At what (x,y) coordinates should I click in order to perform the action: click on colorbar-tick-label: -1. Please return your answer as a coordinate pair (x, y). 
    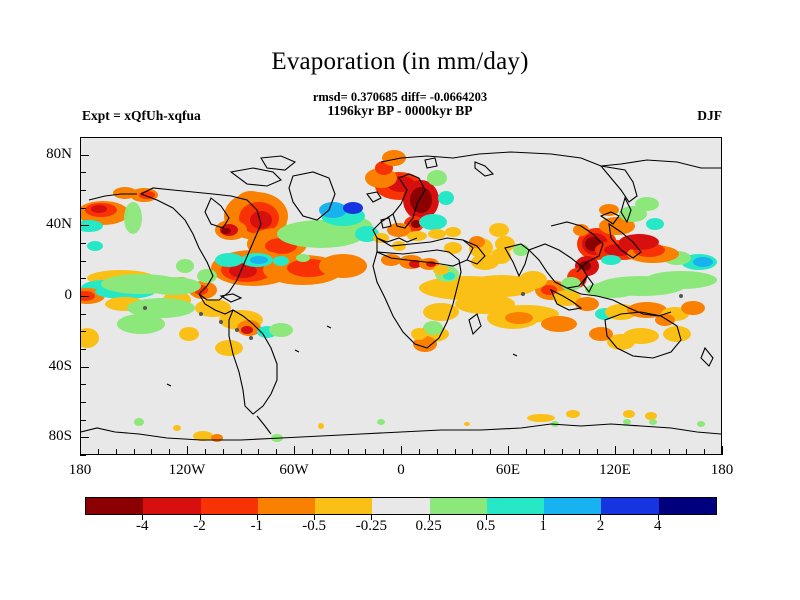
    Looking at the image, I should click on (257, 526).